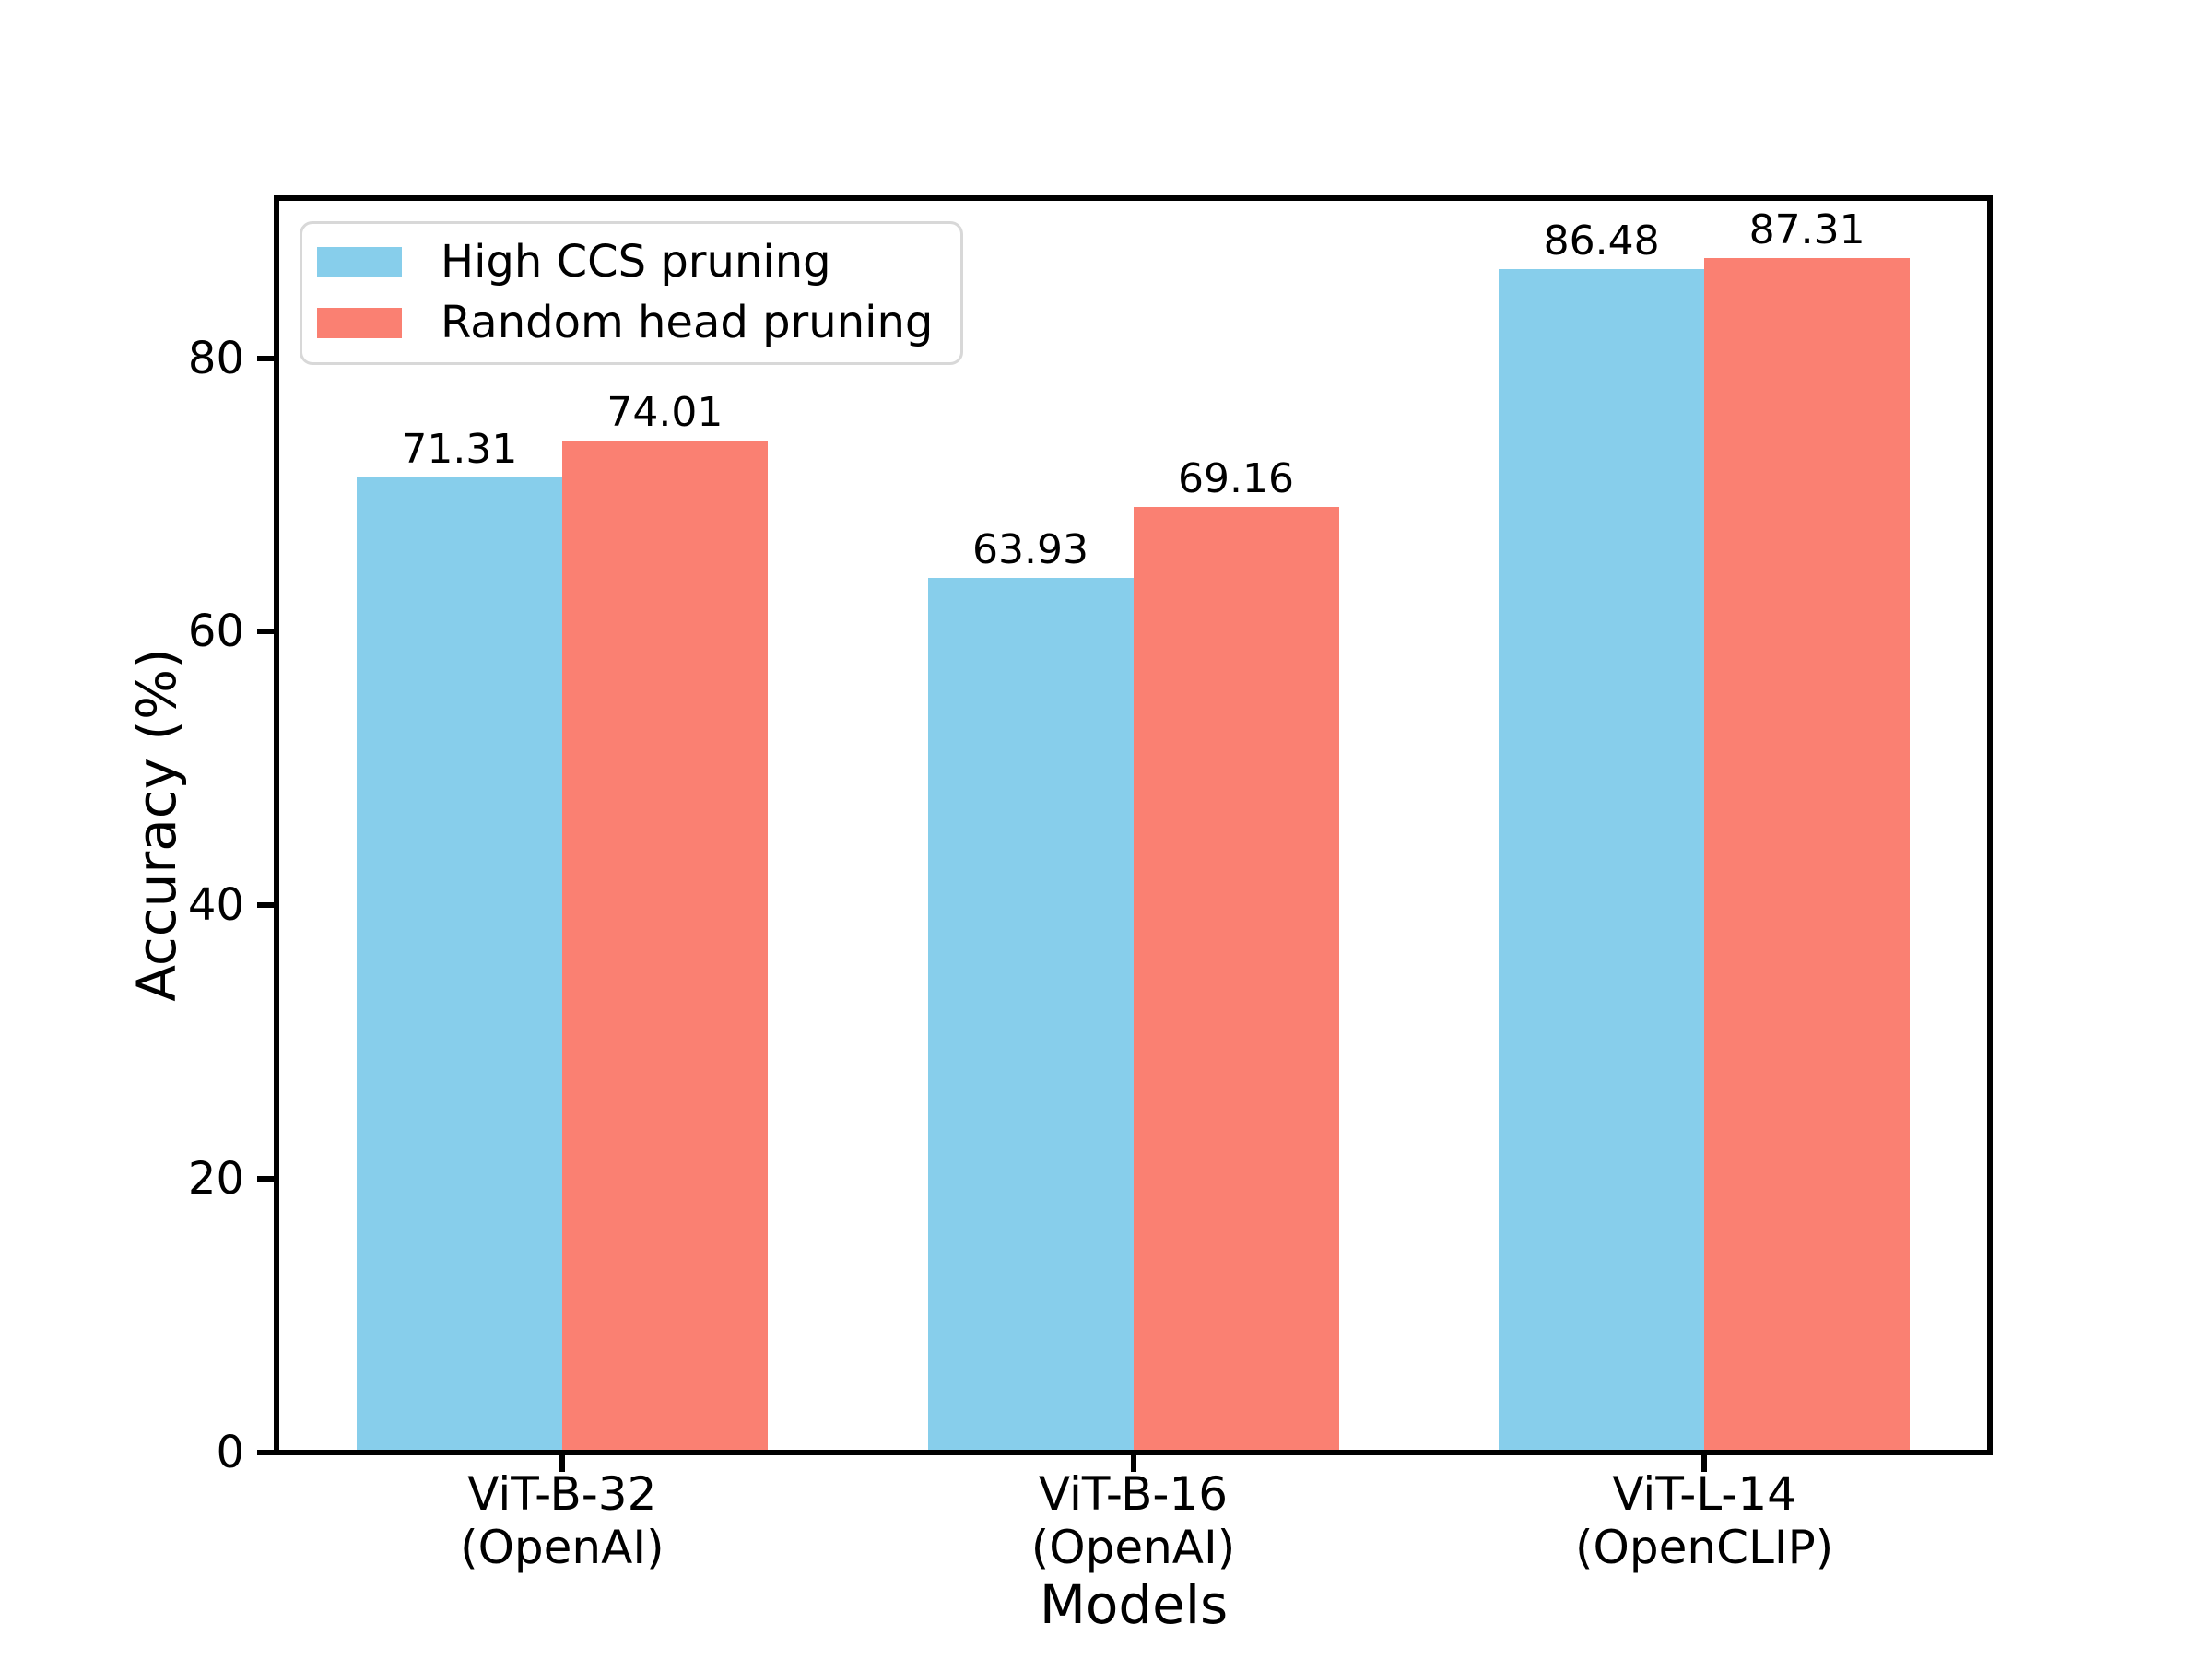 The height and width of the screenshot is (1659, 2212). What do you see at coordinates (215, 905) in the screenshot?
I see `y-axis-tick-label: 40` at bounding box center [215, 905].